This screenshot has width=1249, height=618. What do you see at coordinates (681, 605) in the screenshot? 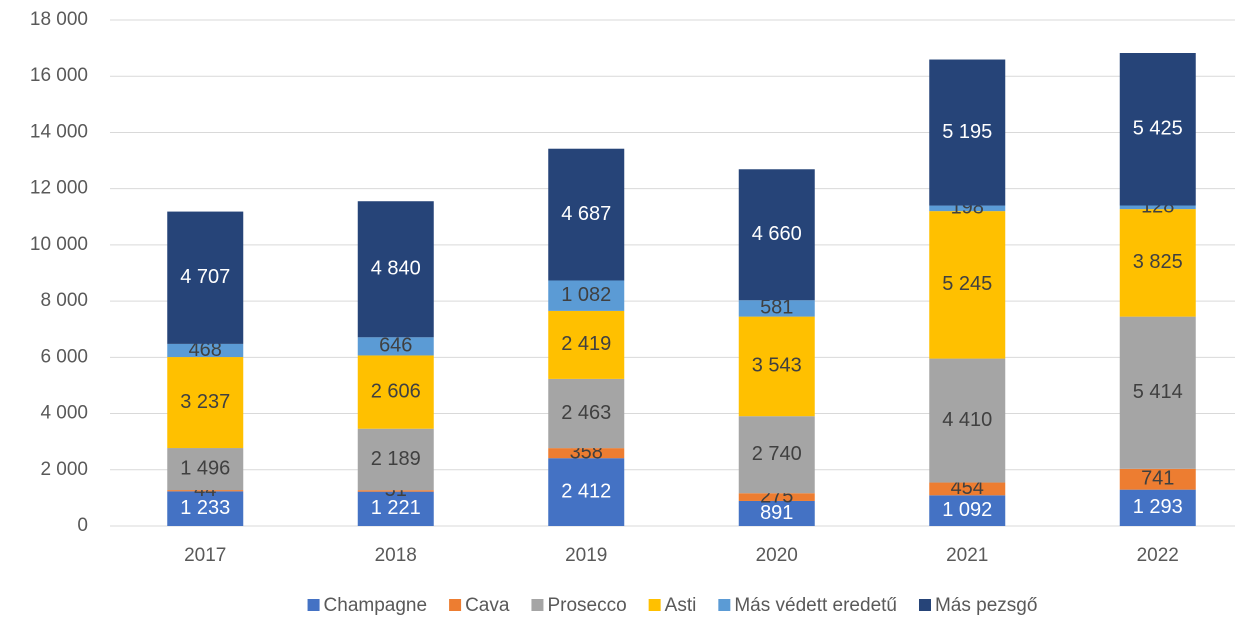
I see `legend-label: Asti` at bounding box center [681, 605].